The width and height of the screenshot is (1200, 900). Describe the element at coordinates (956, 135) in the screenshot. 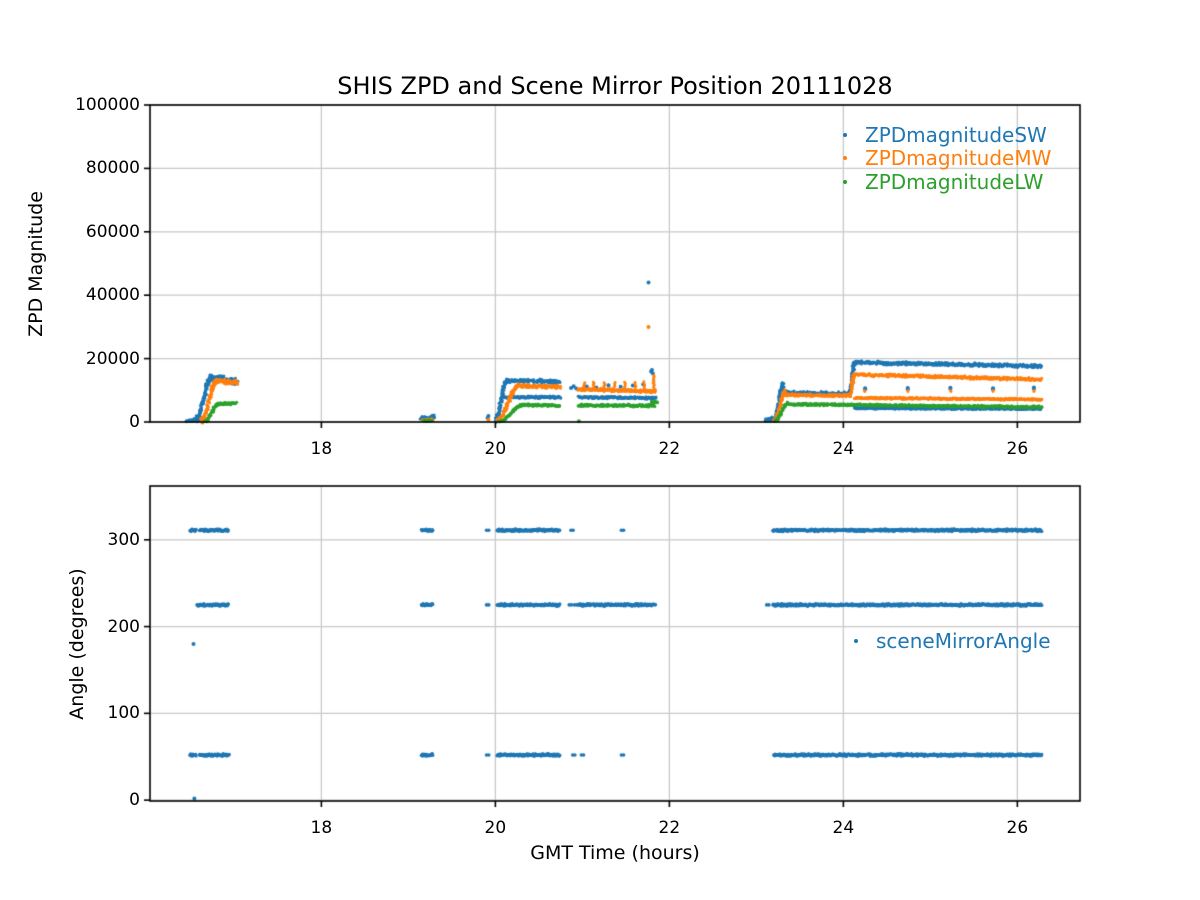

I see `legend-label: ZPDmagnitudeSW` at that location.